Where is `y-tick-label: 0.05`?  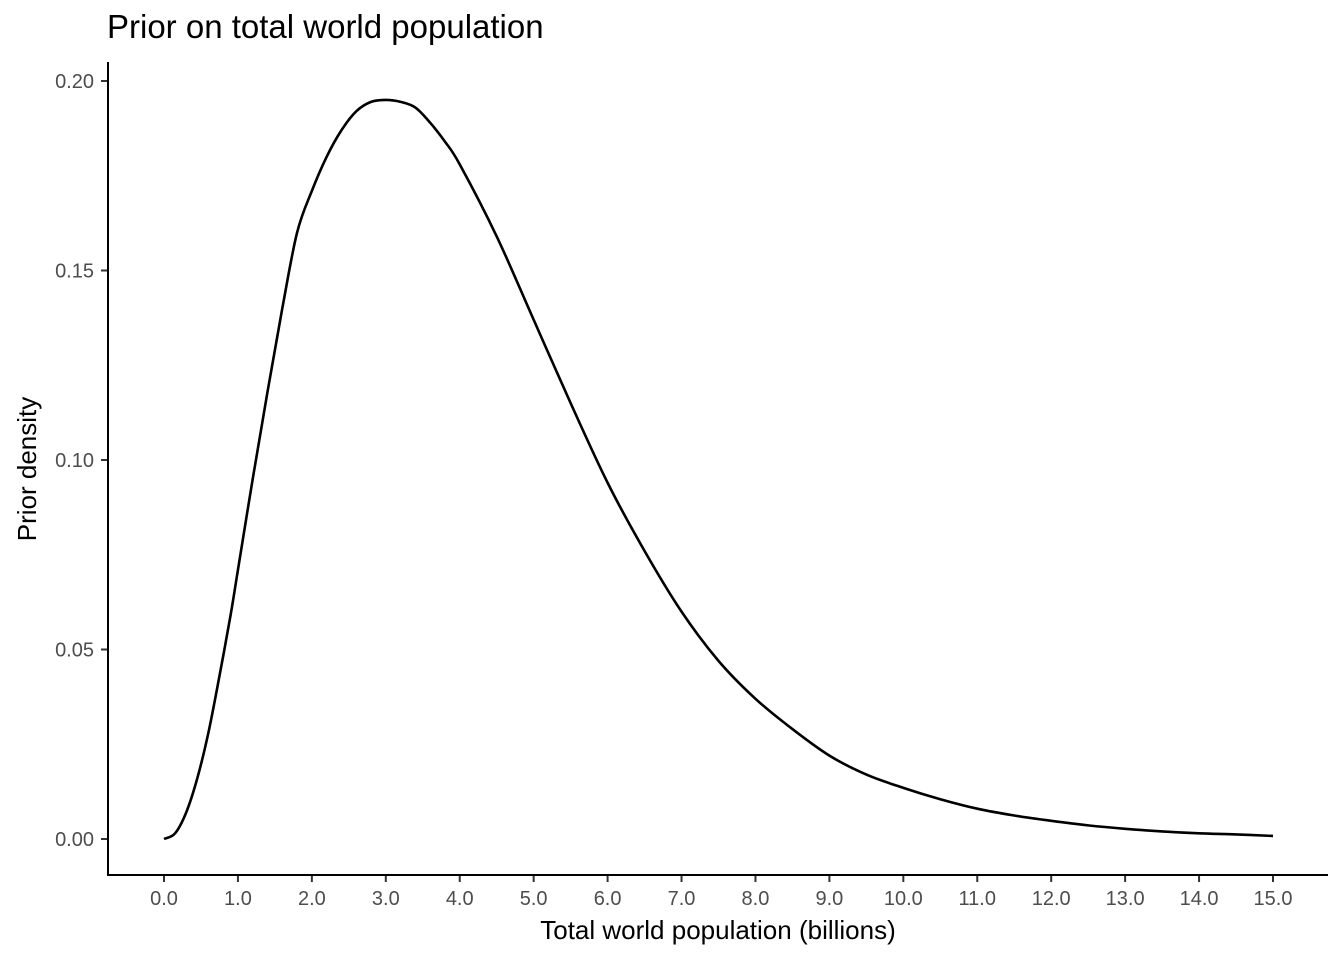
y-tick-label: 0.05 is located at coordinates (74, 651).